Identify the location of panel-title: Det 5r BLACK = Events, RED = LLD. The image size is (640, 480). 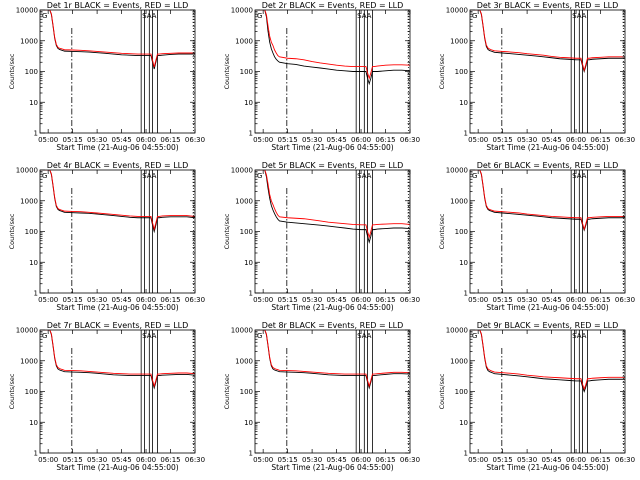
(333, 165).